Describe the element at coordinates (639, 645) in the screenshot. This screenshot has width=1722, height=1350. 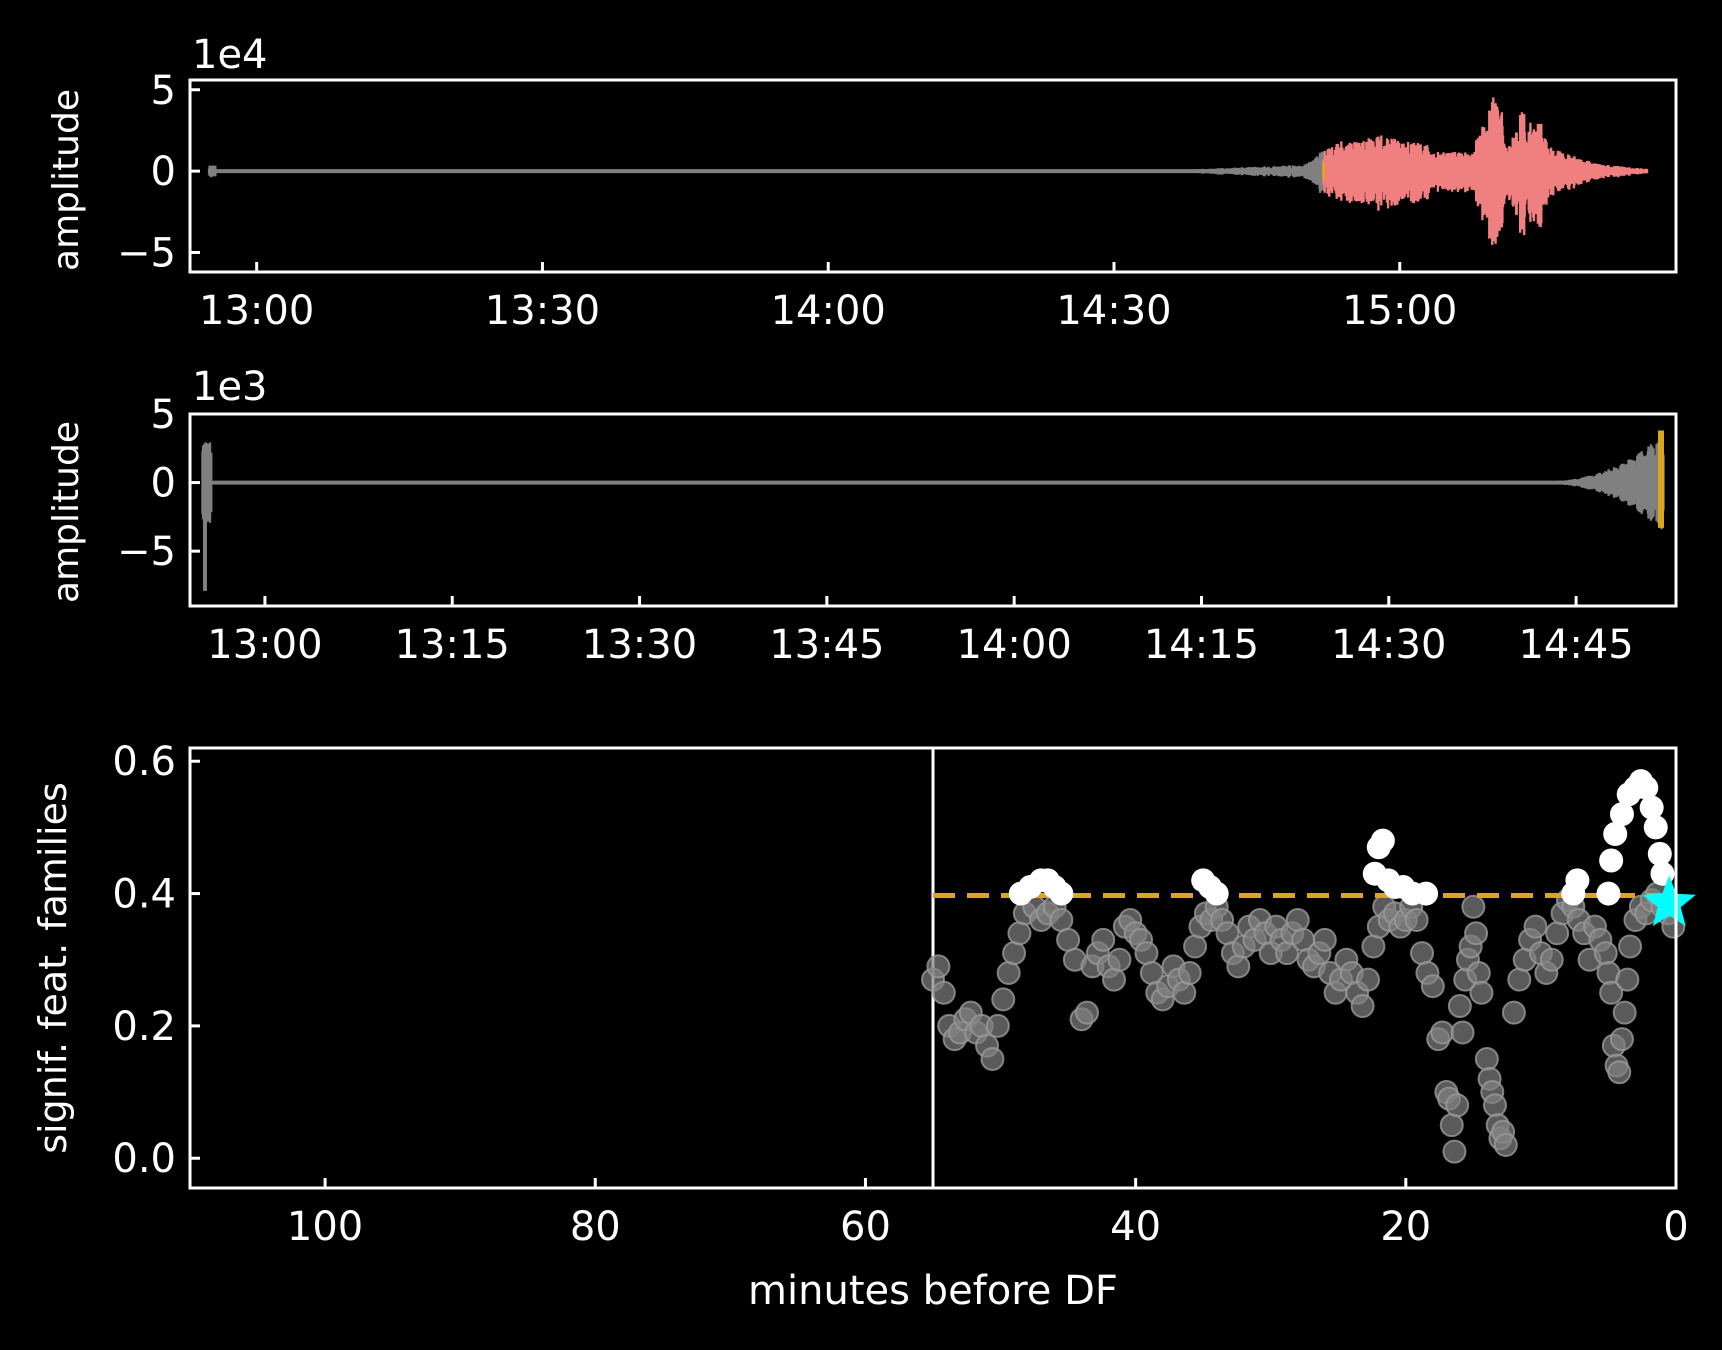
I see `middle-x-tick-label: 13:30` at that location.